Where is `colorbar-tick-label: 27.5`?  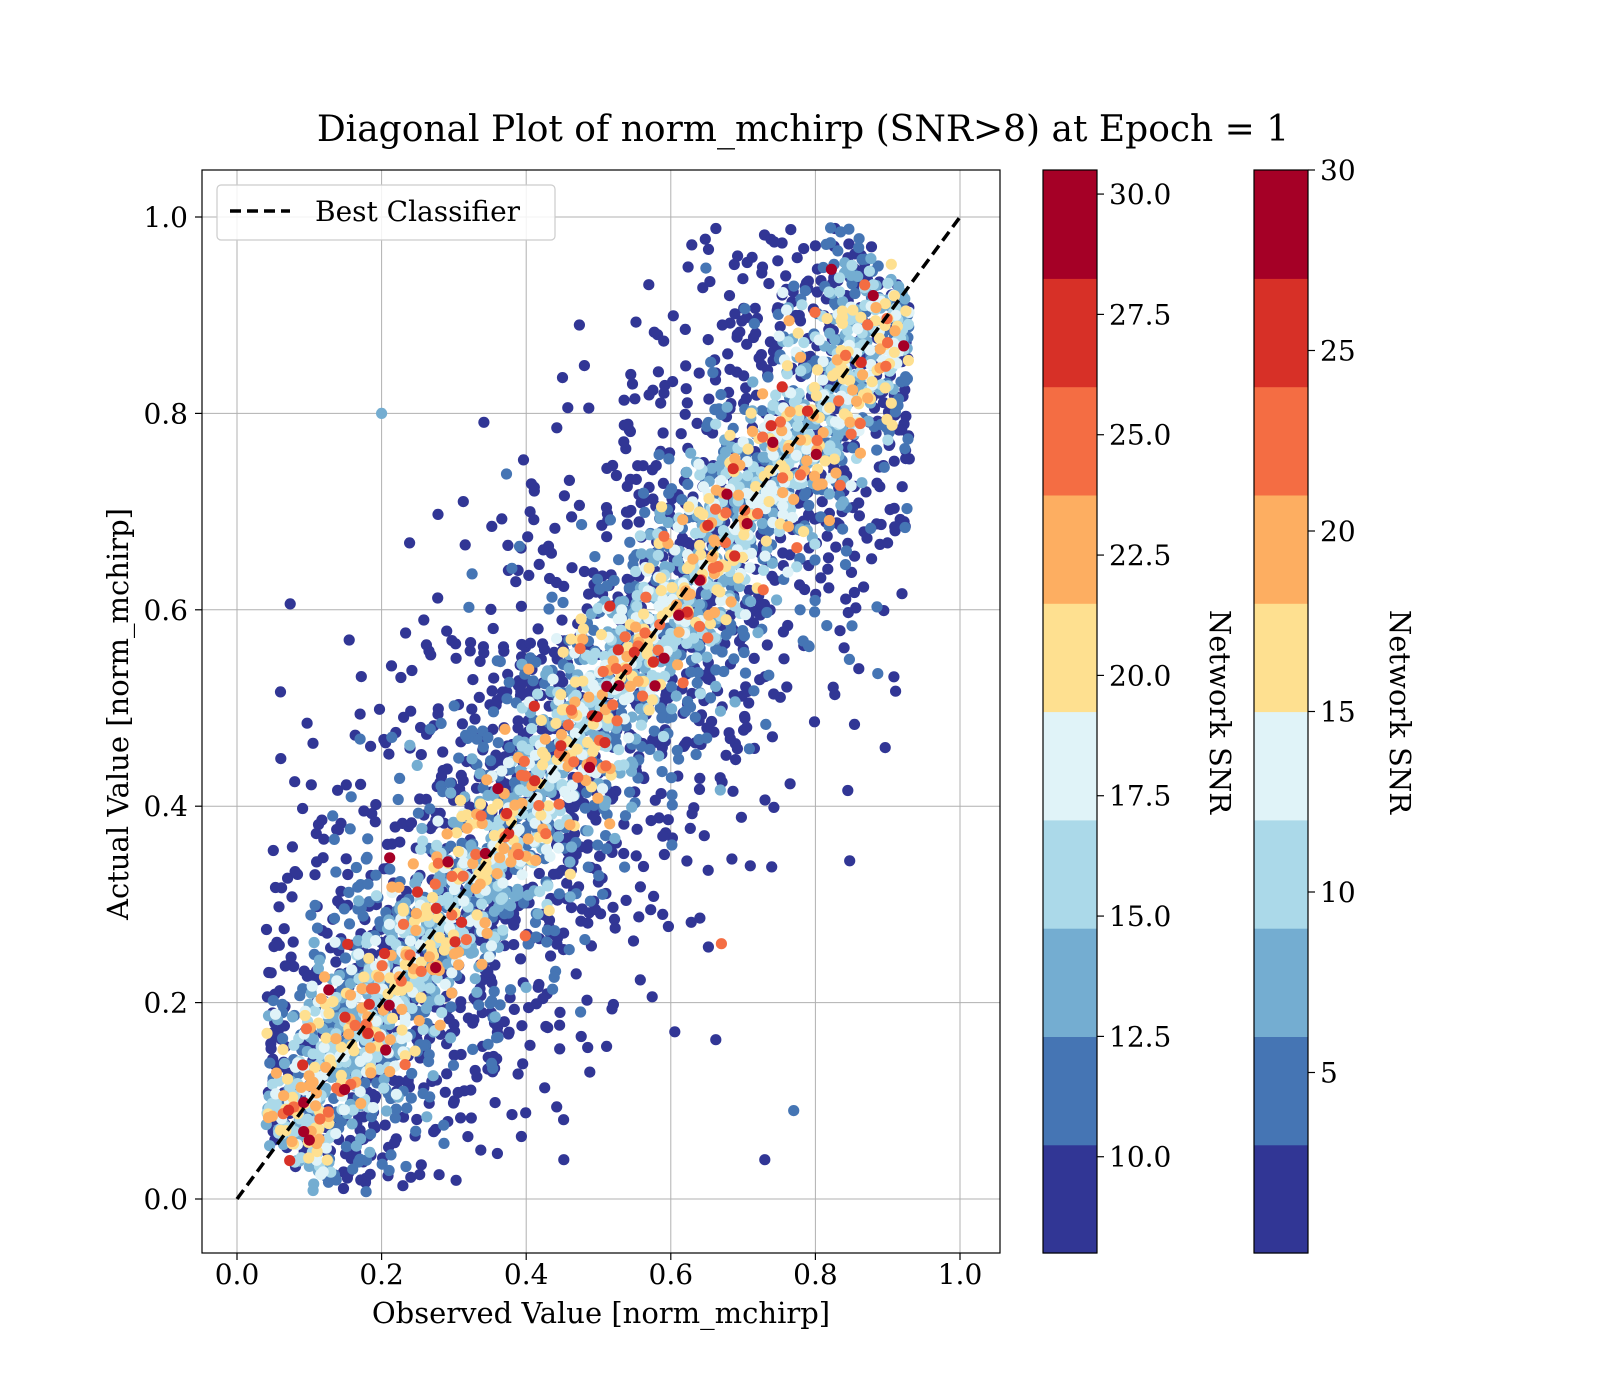
colorbar-tick-label: 27.5 is located at coordinates (1140, 314).